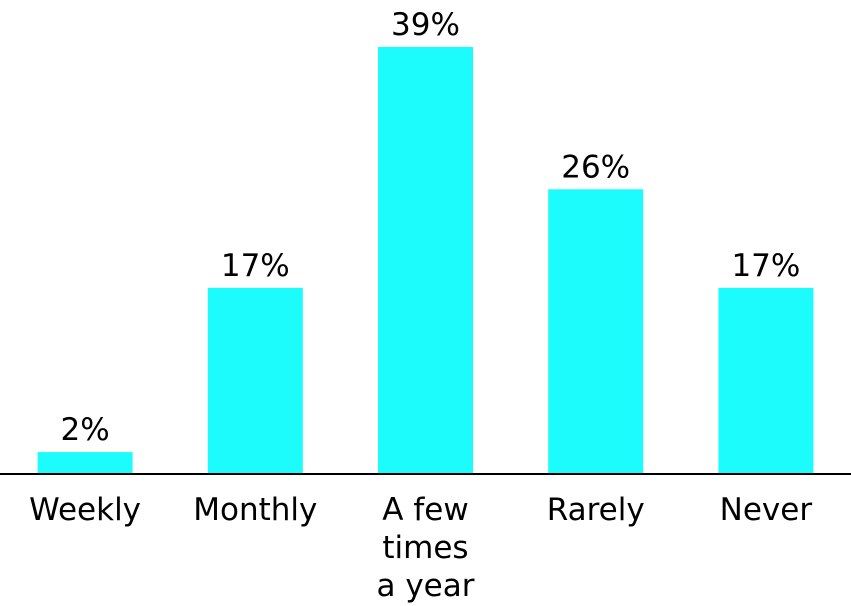 This screenshot has height=606, width=851. I want to click on category-label-line: Never, so click(766, 510).